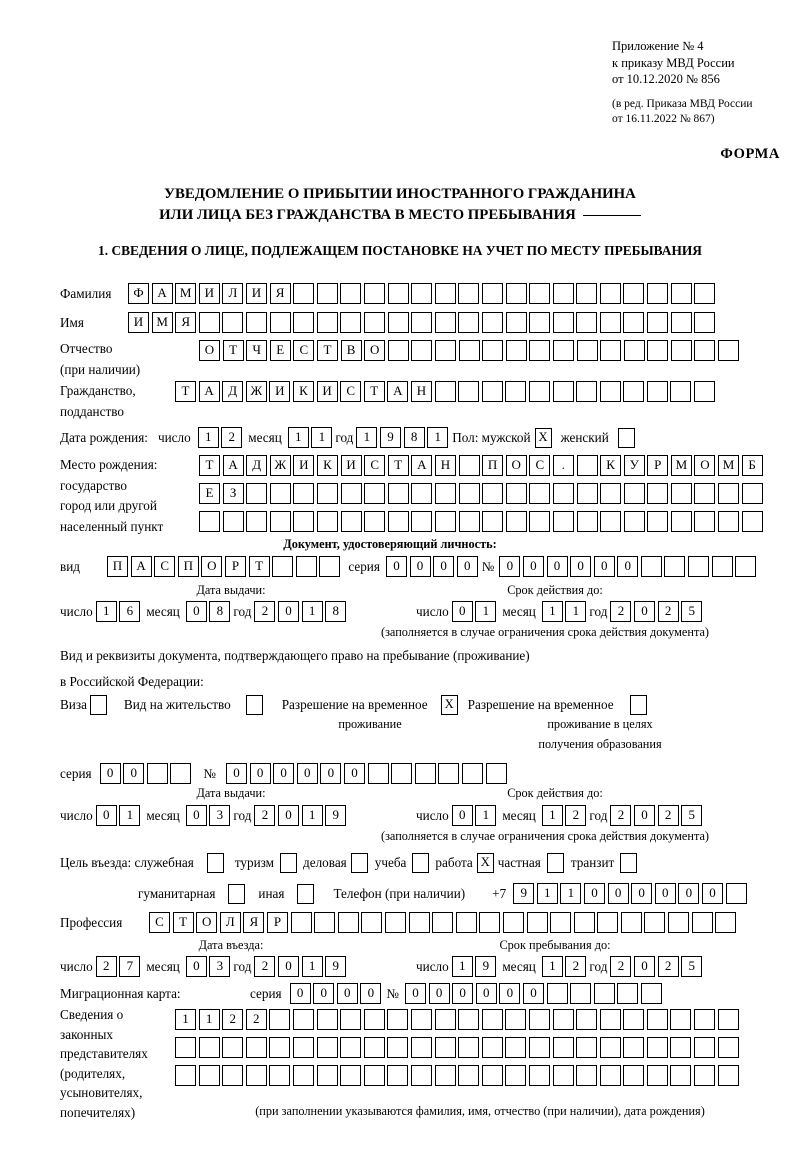  What do you see at coordinates (256, 391) in the screenshot?
I see `char-cell: Ж` at bounding box center [256, 391].